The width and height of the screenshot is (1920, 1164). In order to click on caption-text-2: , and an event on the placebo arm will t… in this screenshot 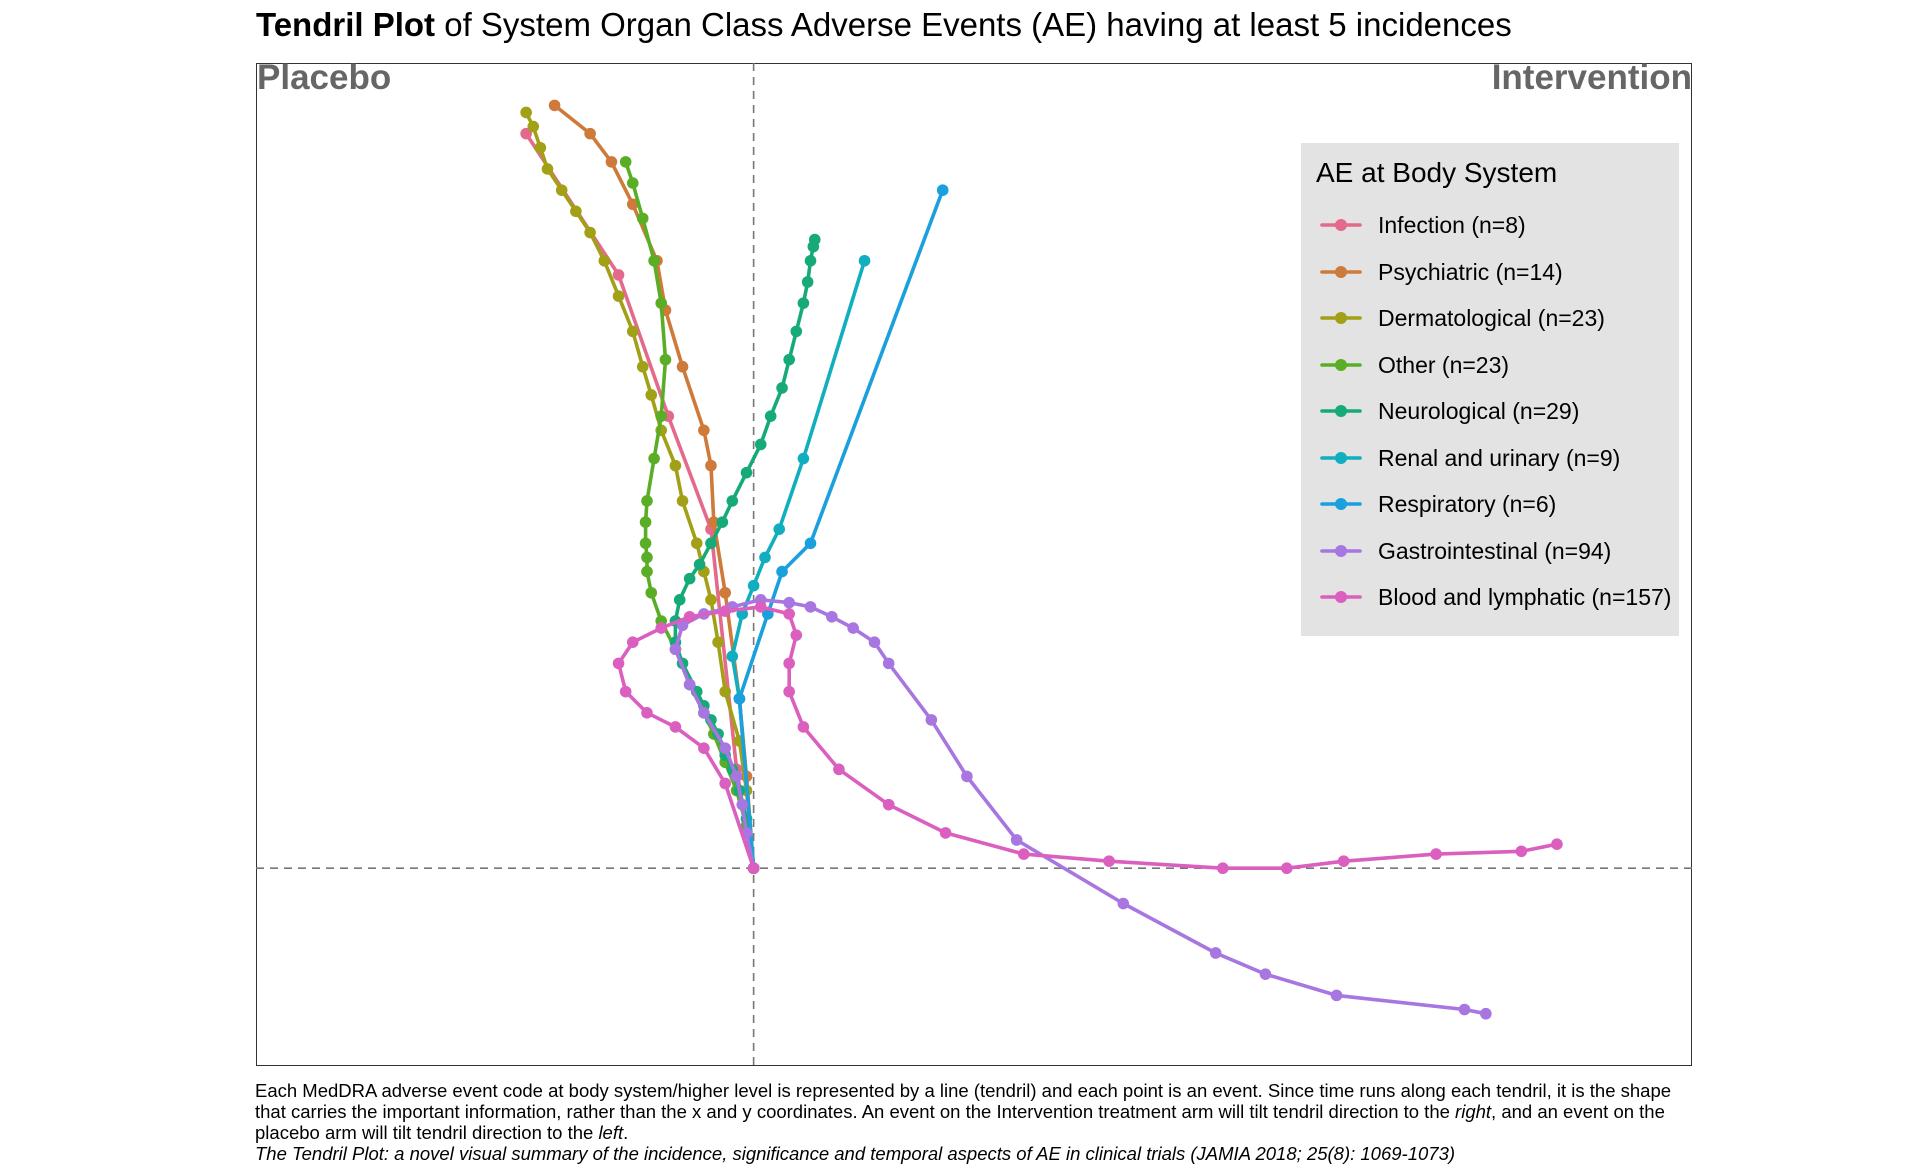, I will do `click(960, 1122)`.